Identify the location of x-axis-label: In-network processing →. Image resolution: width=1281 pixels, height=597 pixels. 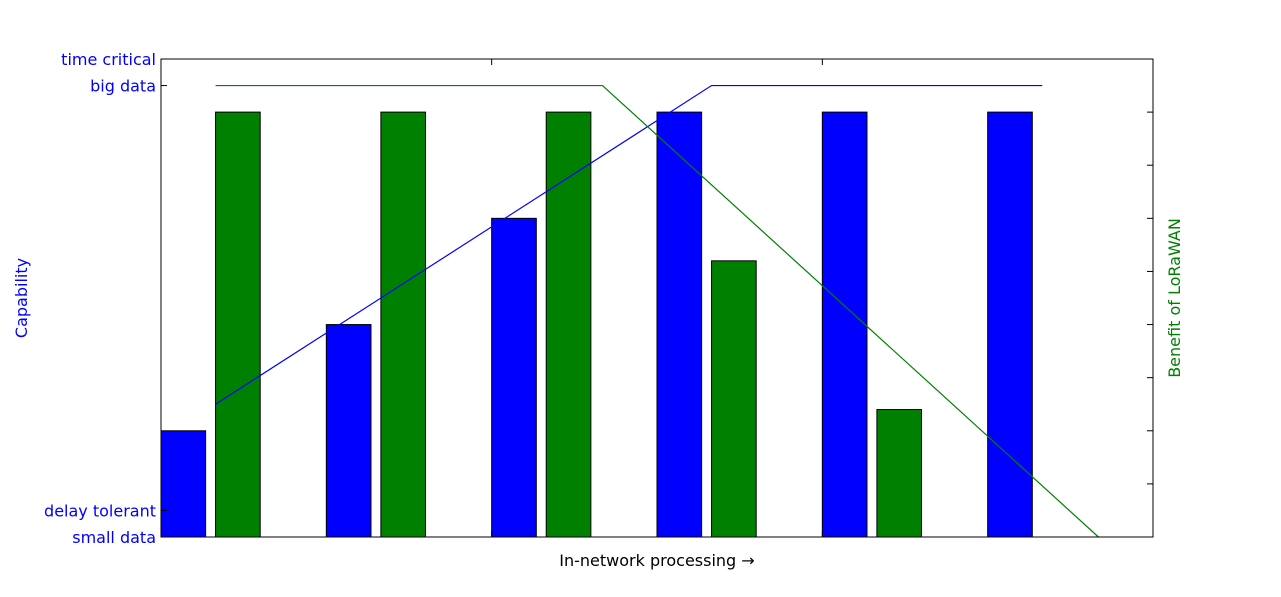
(656, 560).